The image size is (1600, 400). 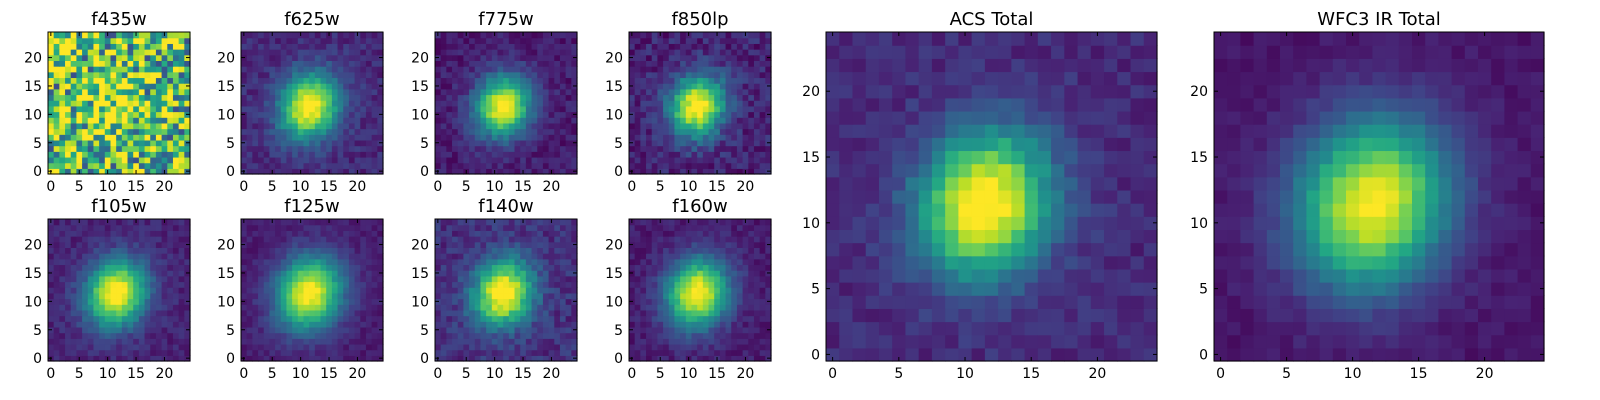 I want to click on x-tick-label: 15, so click(x=136, y=374).